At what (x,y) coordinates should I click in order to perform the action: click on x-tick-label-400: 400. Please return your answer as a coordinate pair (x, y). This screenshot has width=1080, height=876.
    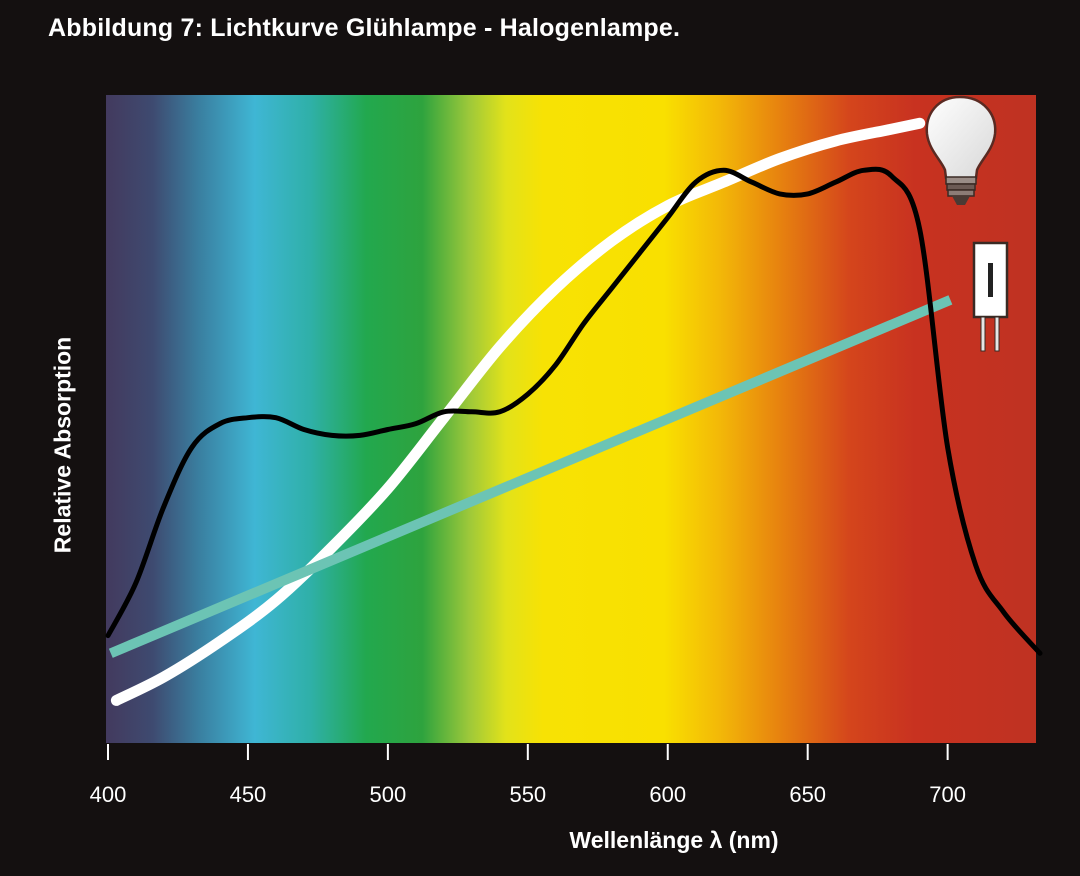
    Looking at the image, I should click on (108, 794).